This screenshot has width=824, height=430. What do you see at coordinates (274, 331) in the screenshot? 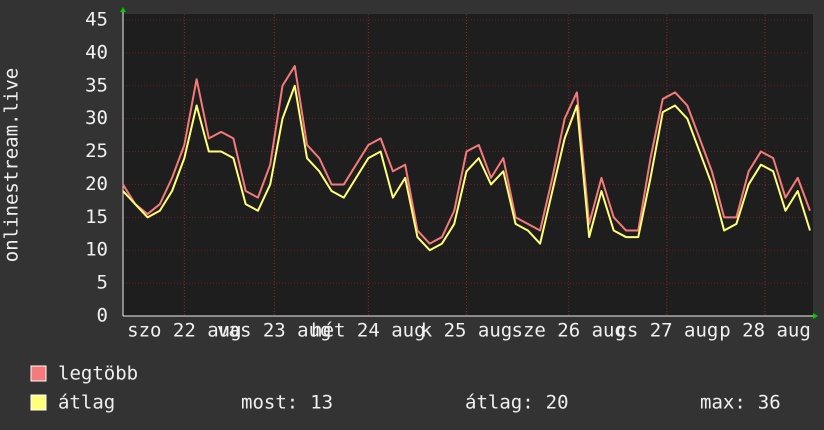
I see `x-tick-label: vas 23 aug` at bounding box center [274, 331].